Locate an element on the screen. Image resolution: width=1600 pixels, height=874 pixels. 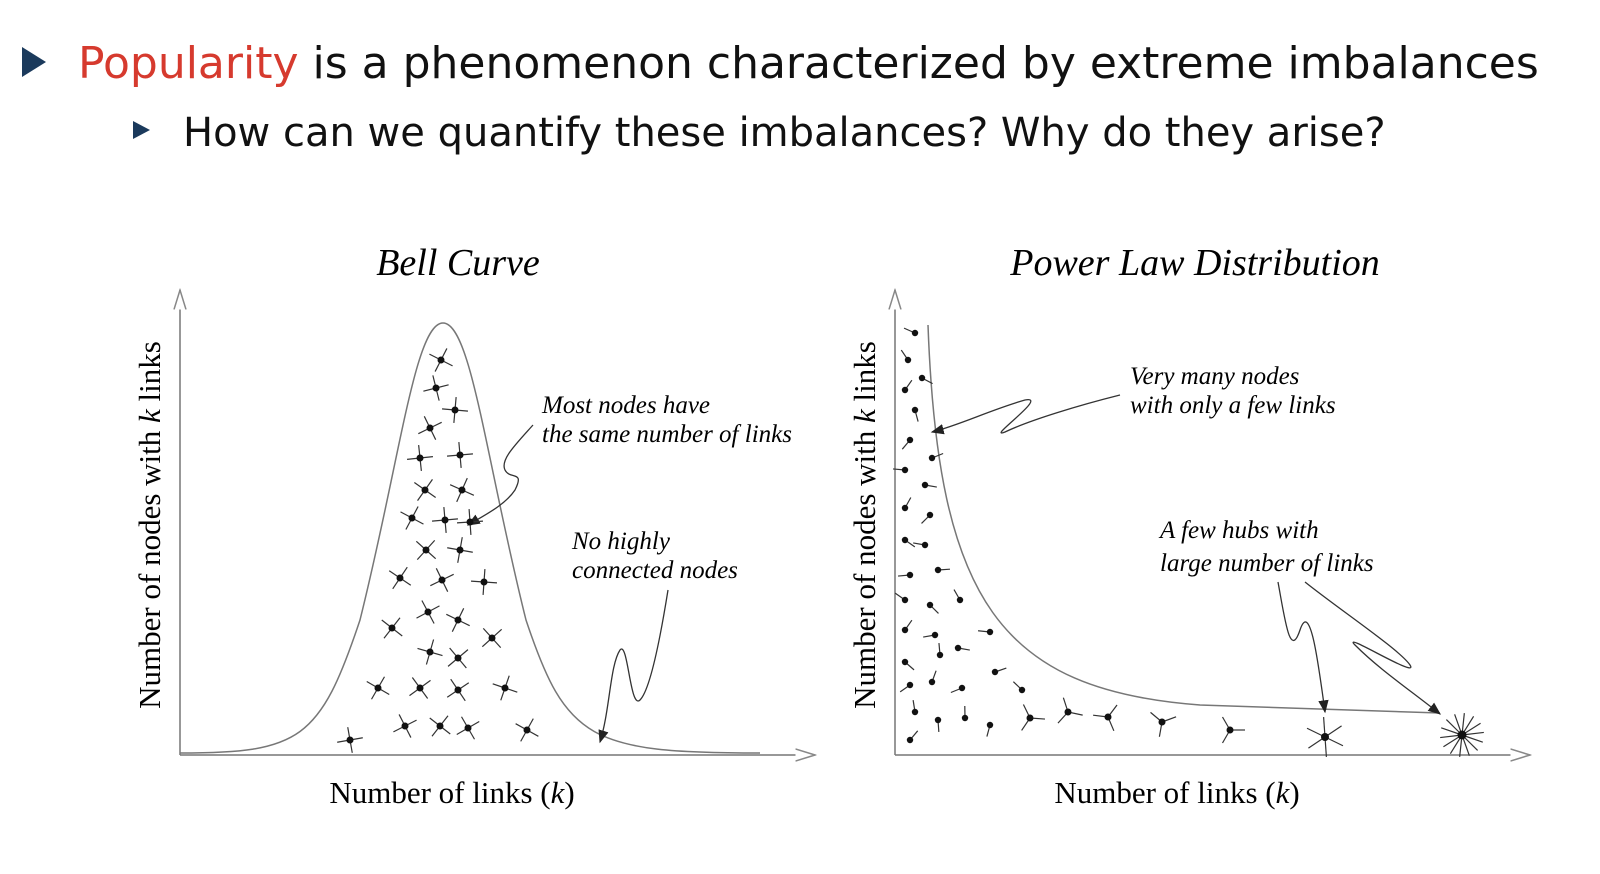
figure-title: Power Law Distribution is located at coordinates (1194, 263).